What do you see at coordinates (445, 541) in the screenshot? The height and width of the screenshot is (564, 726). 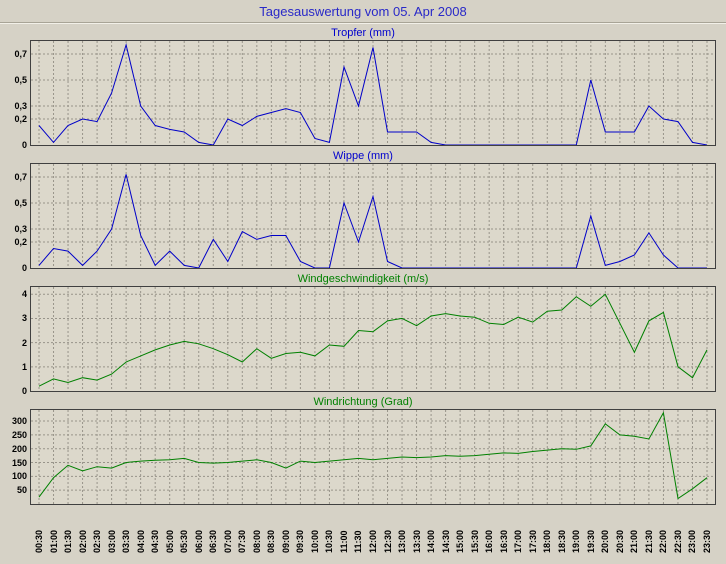 I see `x-tick-label: 14:30` at bounding box center [445, 541].